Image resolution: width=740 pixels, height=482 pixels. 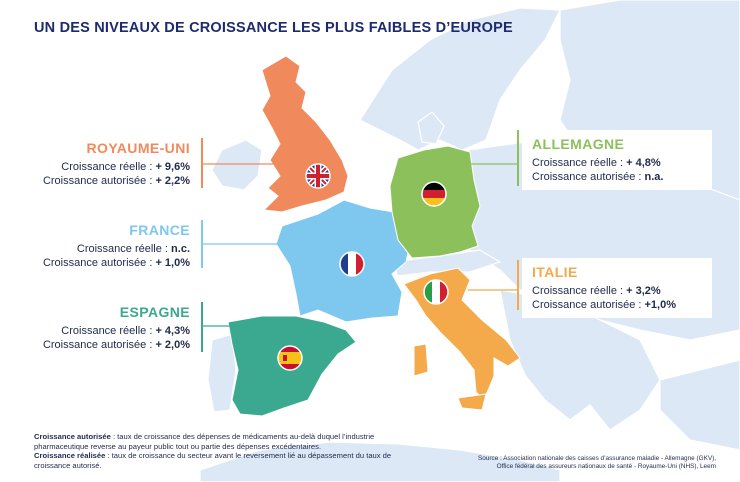 What do you see at coordinates (604, 305) in the screenshot?
I see `italy-authorised-growth: Croissance autorisée : +1,0%` at bounding box center [604, 305].